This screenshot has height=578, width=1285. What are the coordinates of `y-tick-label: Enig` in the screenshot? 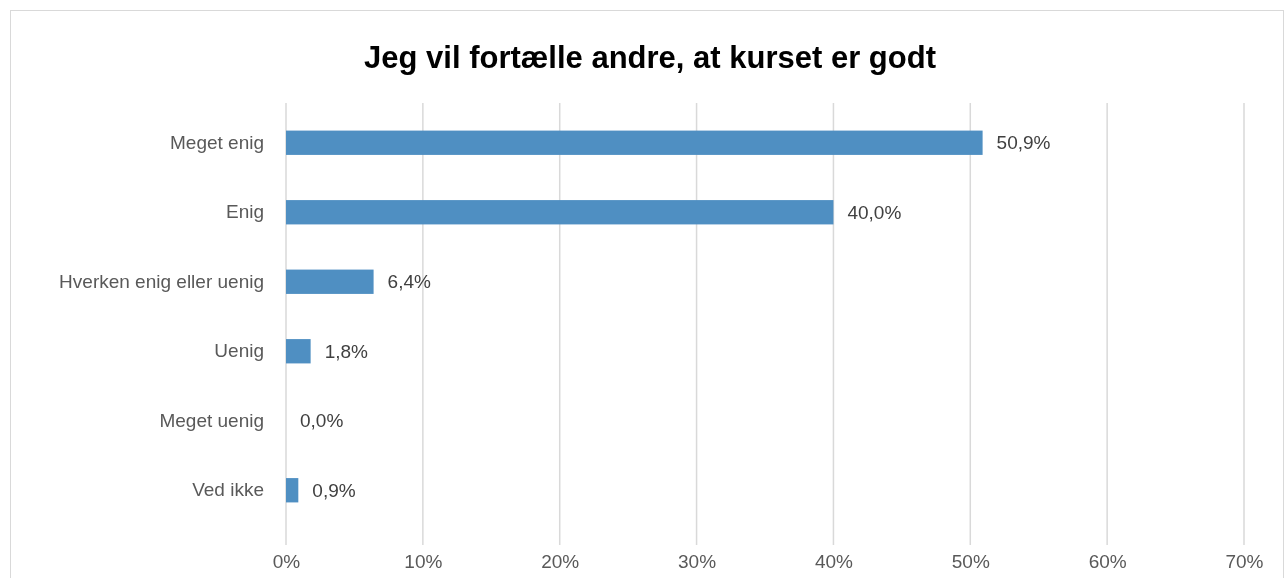 It's located at (244, 212).